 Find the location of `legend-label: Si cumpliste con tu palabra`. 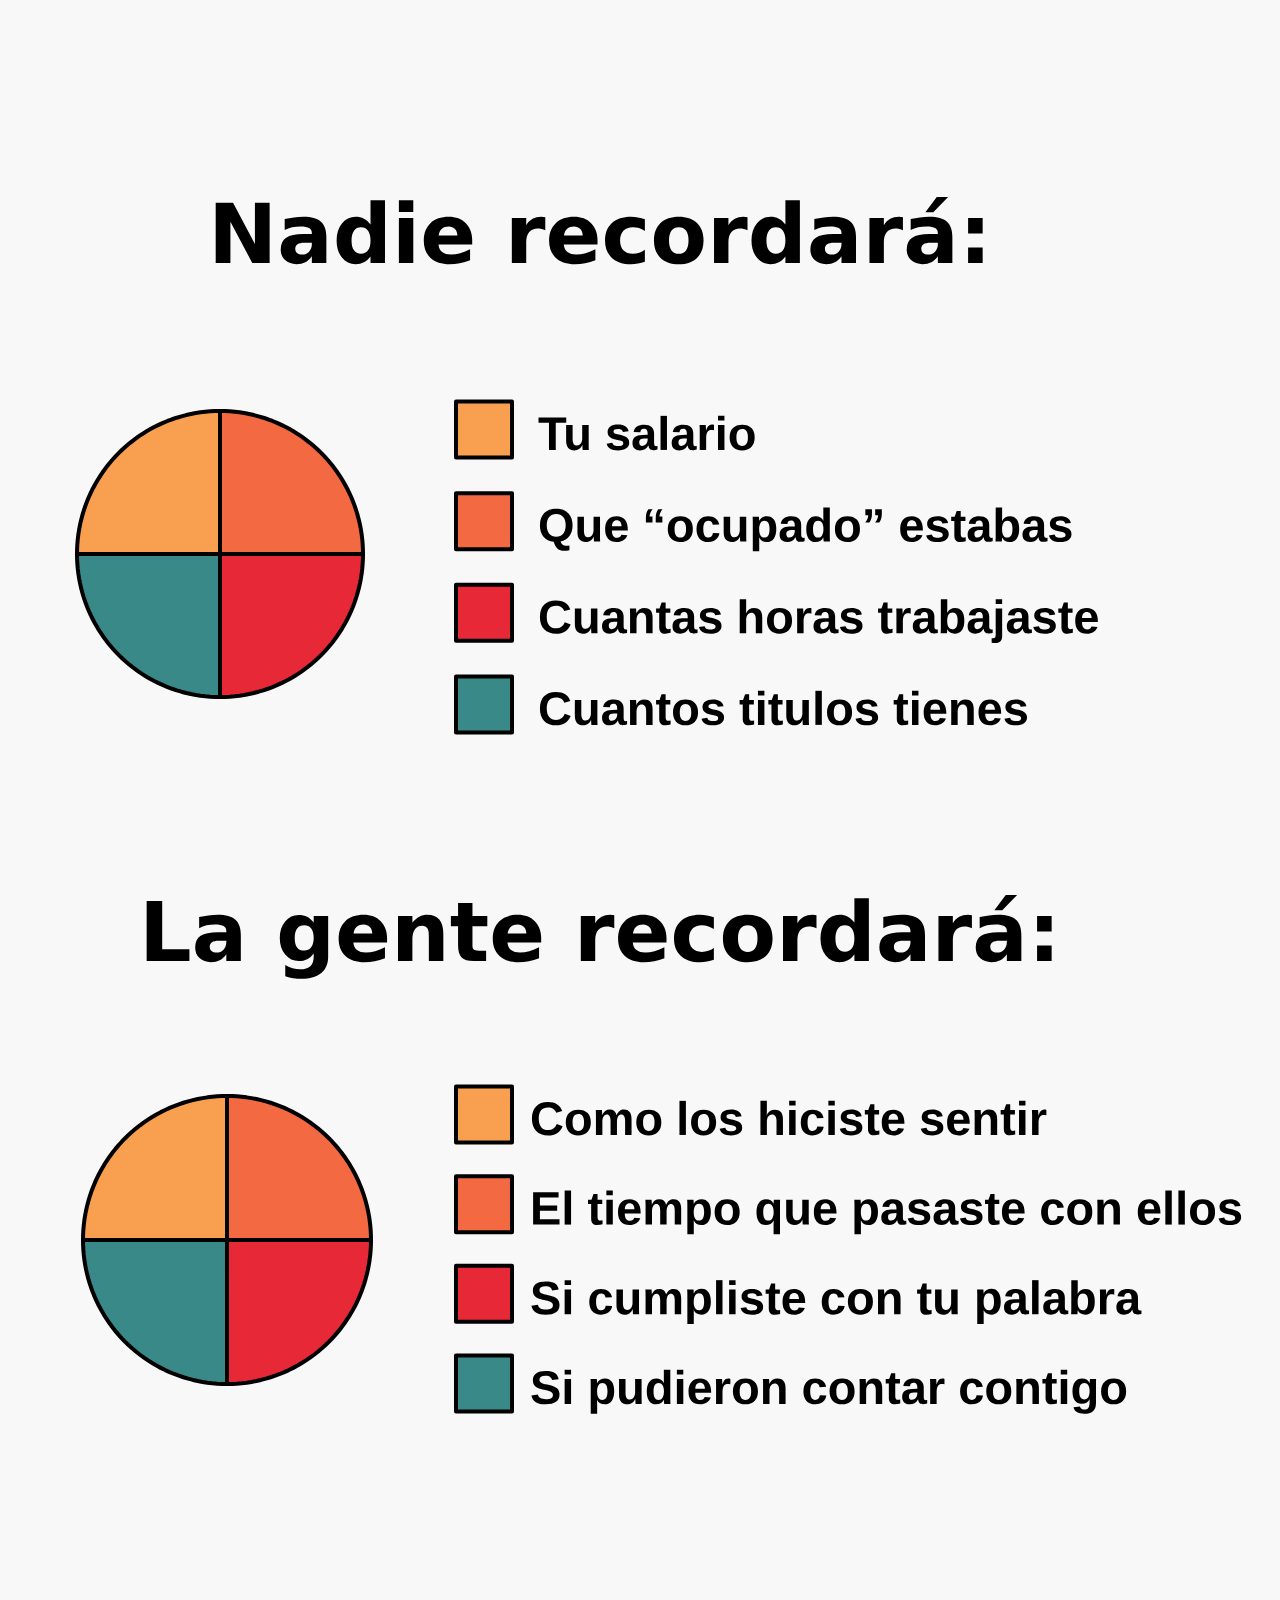

legend-label: Si cumpliste con tu palabra is located at coordinates (836, 1302).